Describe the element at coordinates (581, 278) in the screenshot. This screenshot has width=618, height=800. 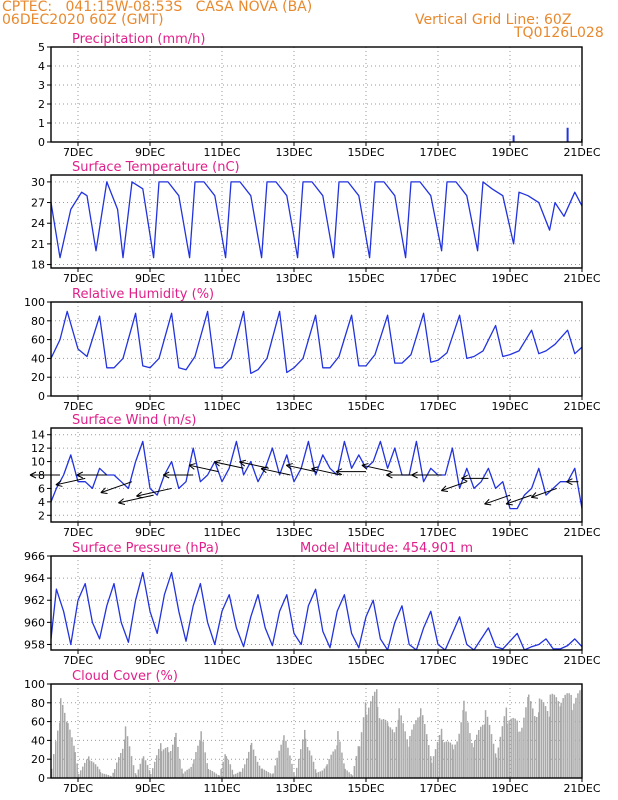
I see `x-tick-label: 21DEC` at that location.